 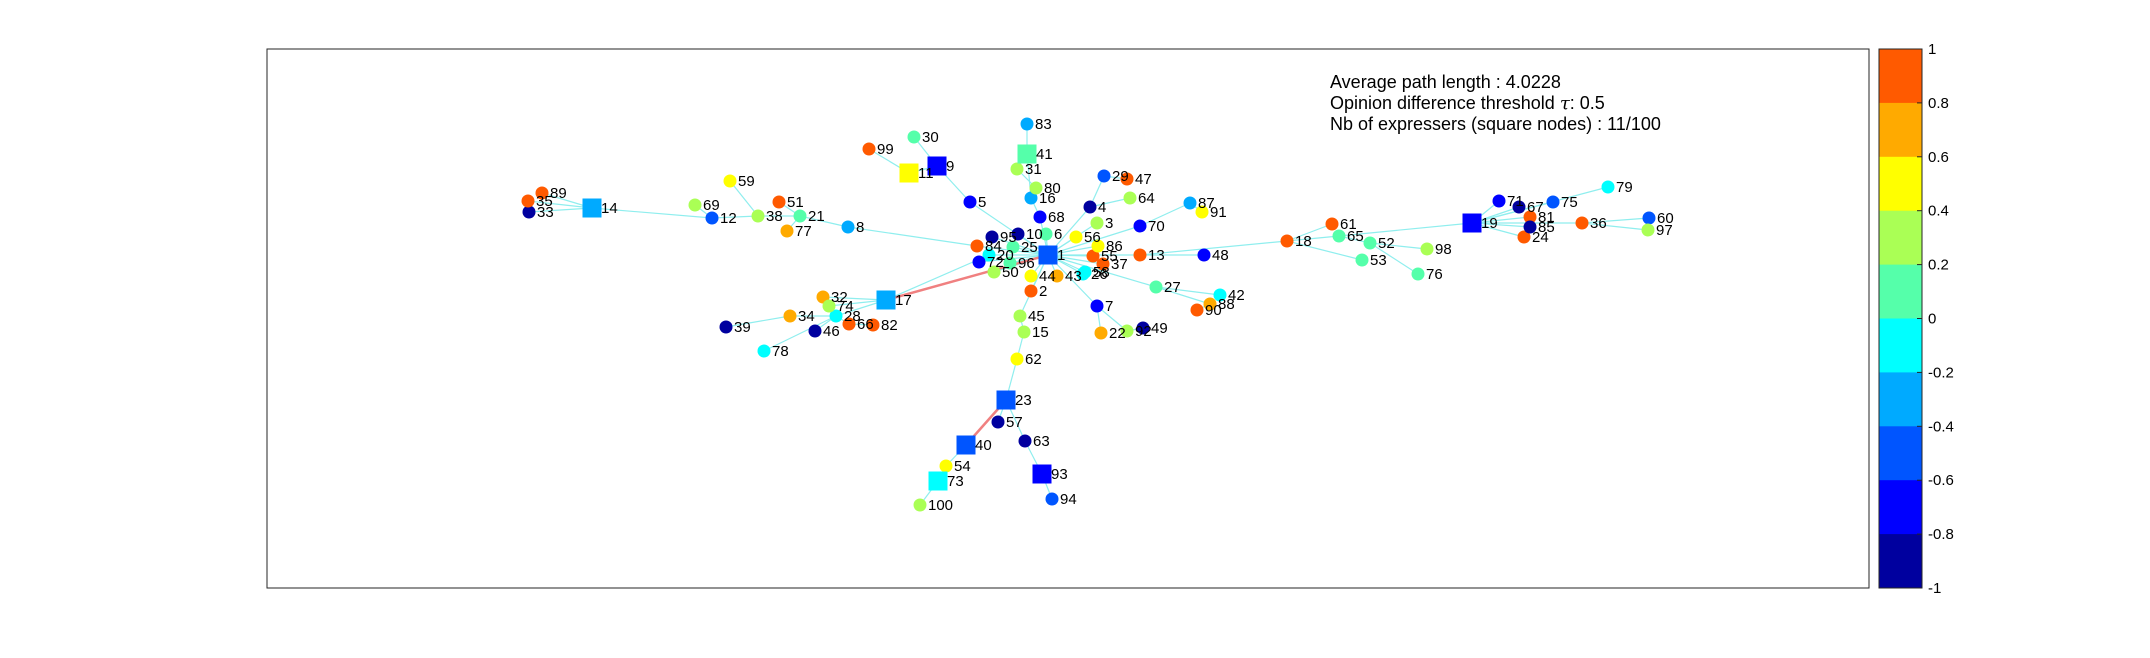 What do you see at coordinates (940, 505) in the screenshot?
I see `node-label-100: 100` at bounding box center [940, 505].